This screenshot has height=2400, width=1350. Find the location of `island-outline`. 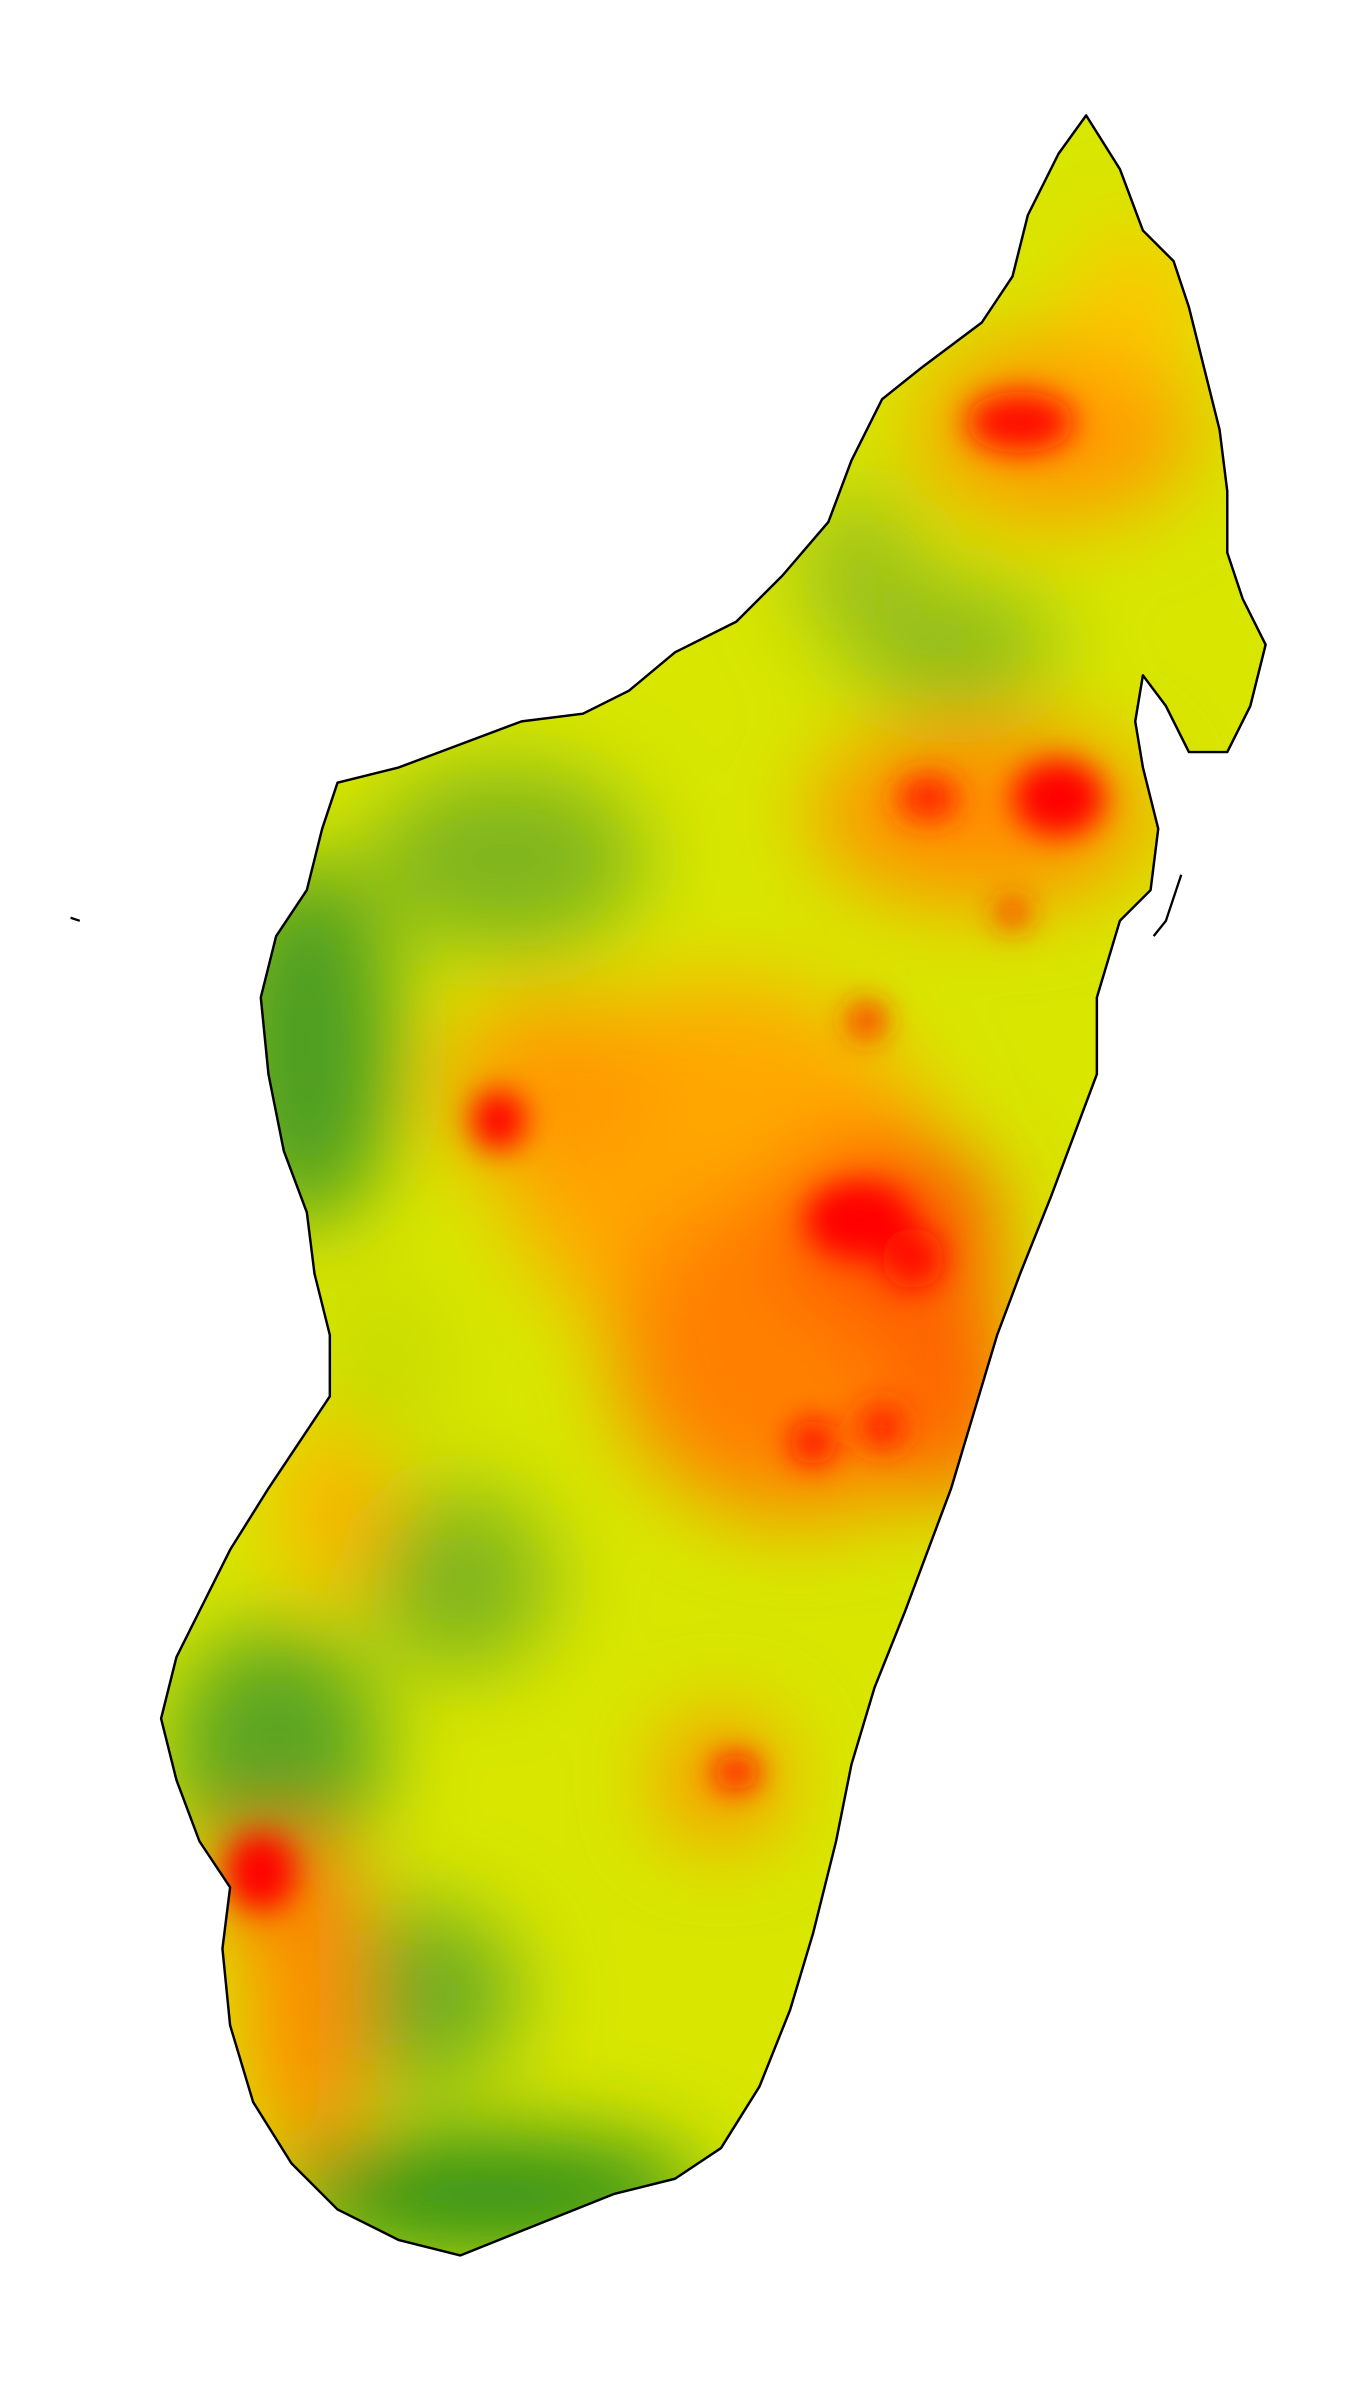

island-outline is located at coordinates (1167, 905).